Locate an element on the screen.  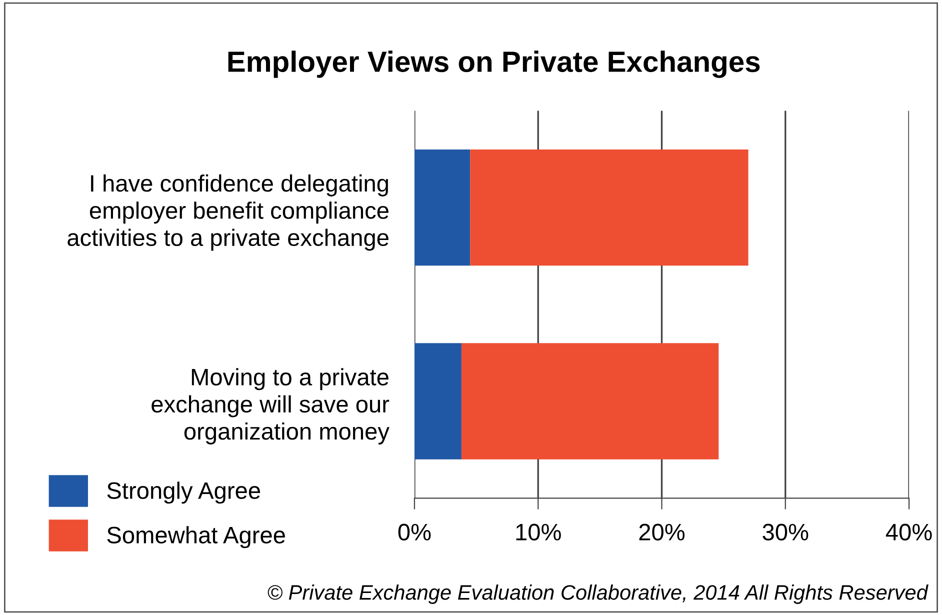
legend-label: Somewhat Agree is located at coordinates (196, 537).